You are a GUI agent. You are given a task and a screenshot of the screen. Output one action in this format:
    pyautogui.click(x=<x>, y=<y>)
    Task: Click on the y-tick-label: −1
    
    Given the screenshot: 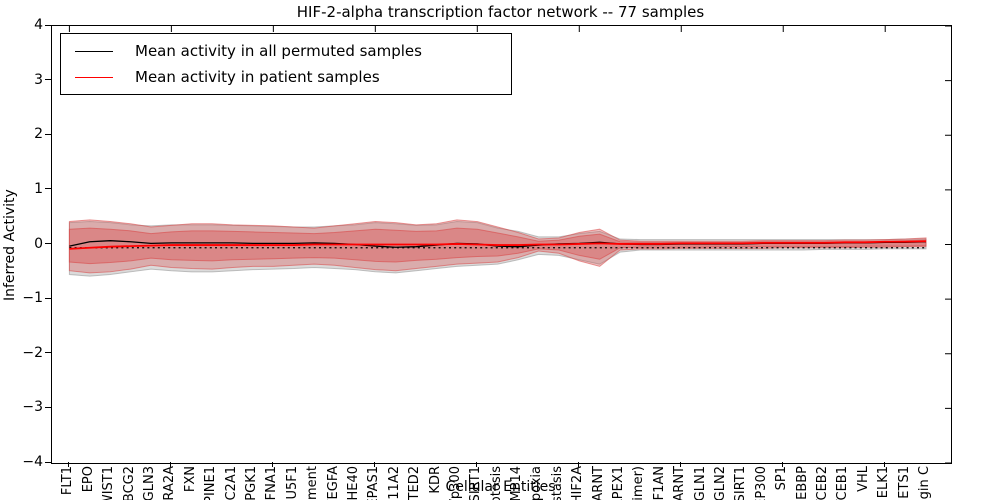 What is the action you would take?
    pyautogui.click(x=32, y=298)
    